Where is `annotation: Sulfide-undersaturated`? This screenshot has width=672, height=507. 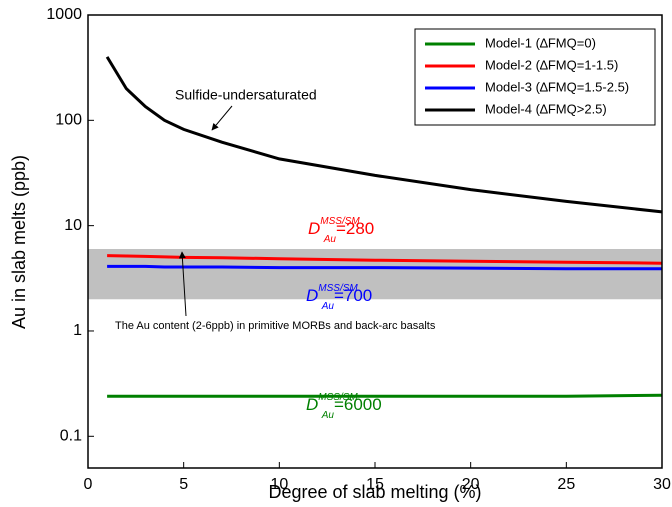
annotation: Sulfide-undersaturated is located at coordinates (246, 95).